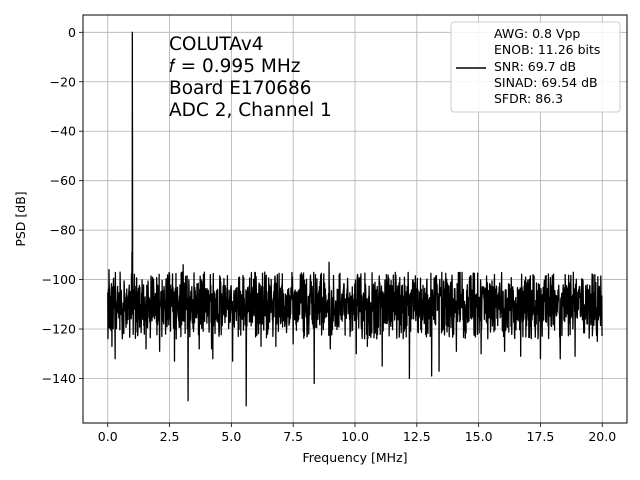 This screenshot has height=480, width=640. What do you see at coordinates (354, 457) in the screenshot?
I see `x-axis-label: Frequency [MHz]` at bounding box center [354, 457].